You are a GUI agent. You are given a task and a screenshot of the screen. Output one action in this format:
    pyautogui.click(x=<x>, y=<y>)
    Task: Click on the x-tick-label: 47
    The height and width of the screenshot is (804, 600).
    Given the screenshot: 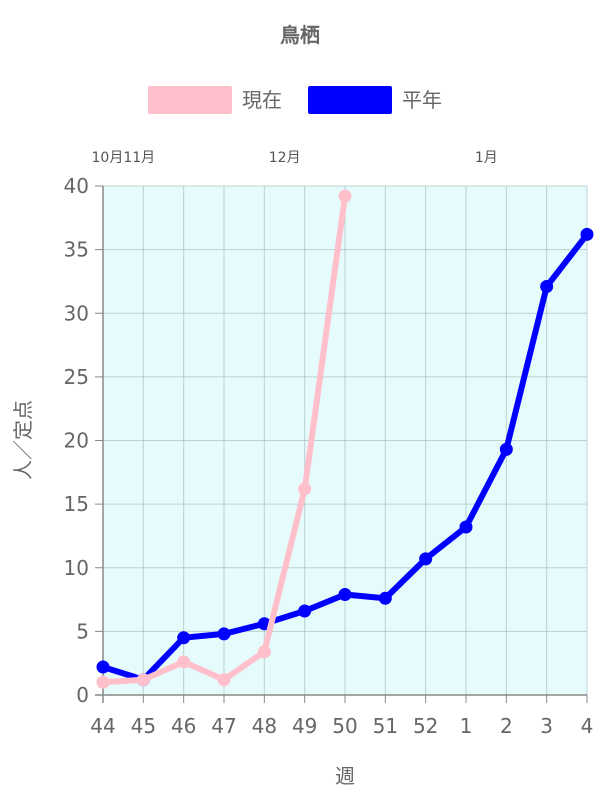 What is the action you would take?
    pyautogui.click(x=223, y=726)
    